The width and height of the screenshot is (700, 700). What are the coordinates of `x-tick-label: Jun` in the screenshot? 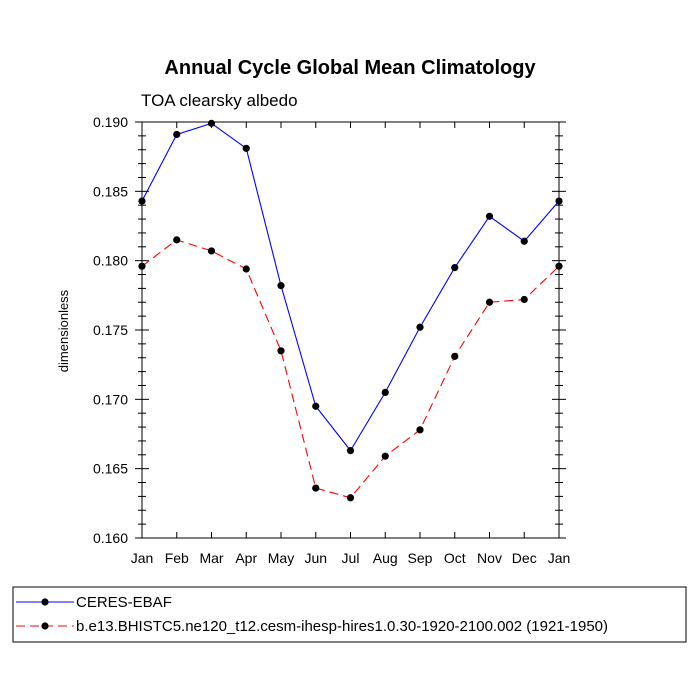 It's located at (315, 558).